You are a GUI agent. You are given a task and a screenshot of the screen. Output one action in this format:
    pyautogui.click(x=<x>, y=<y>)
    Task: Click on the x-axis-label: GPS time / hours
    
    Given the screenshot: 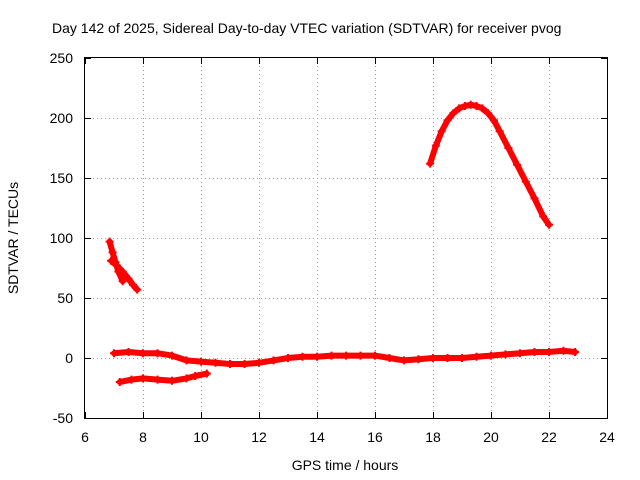 What is the action you would take?
    pyautogui.click(x=345, y=465)
    